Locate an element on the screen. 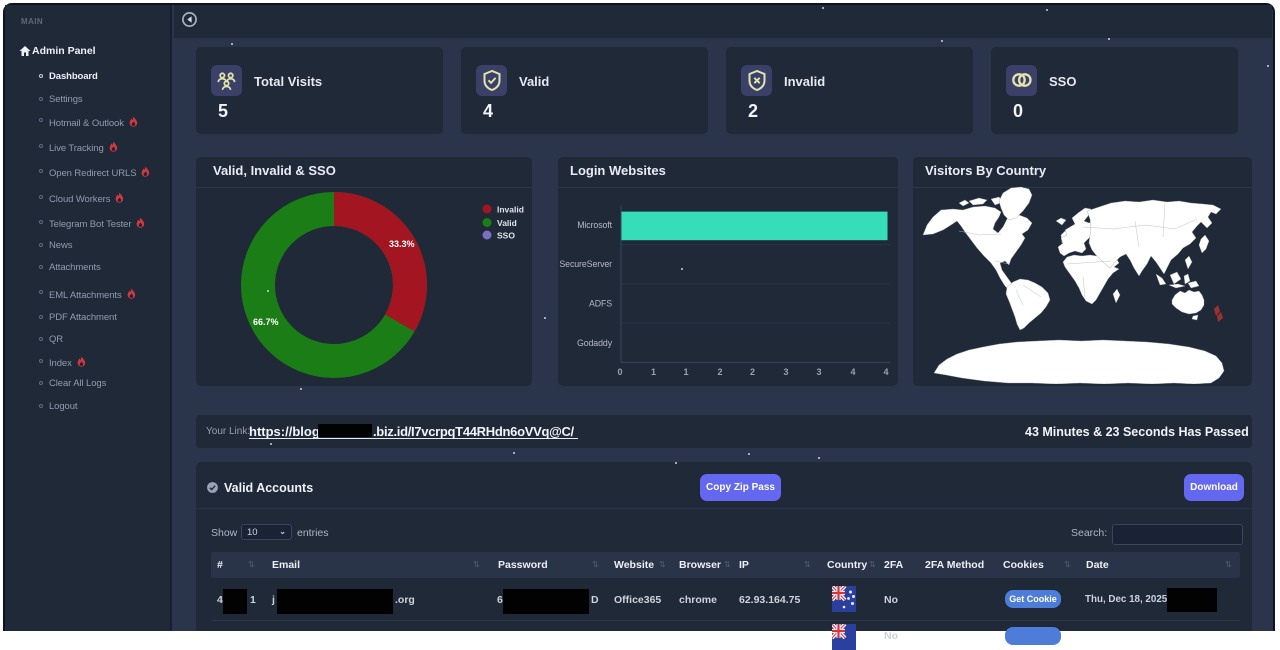  svg-text: Invalid is located at coordinates (510, 210).